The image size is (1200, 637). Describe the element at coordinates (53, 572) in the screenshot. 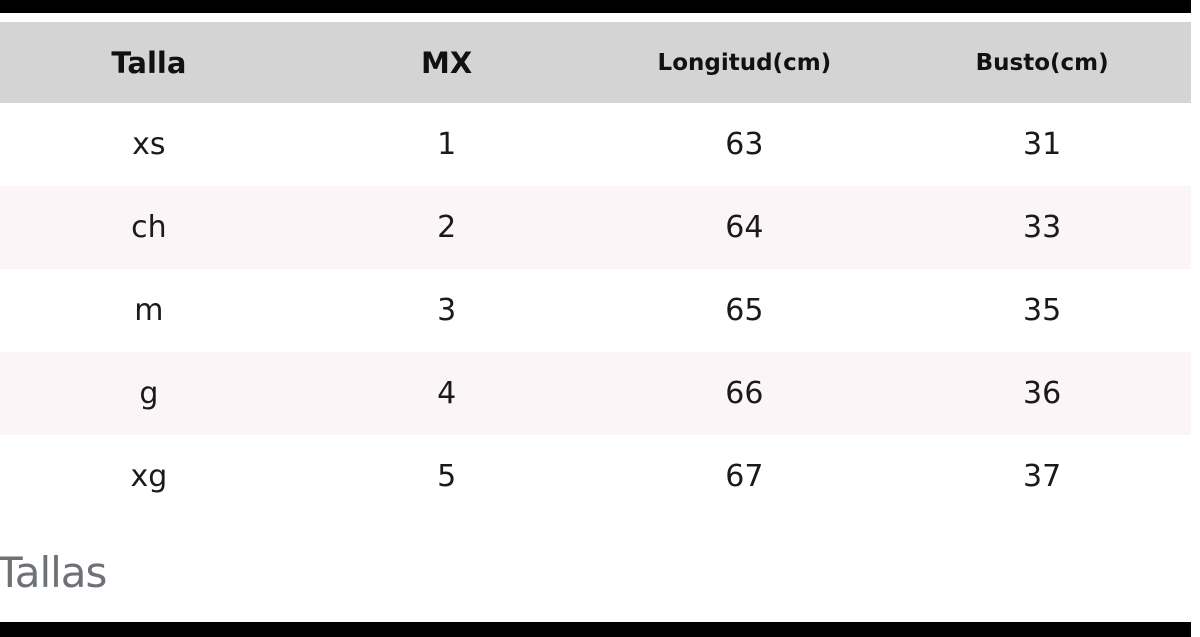

I see `section-caption-tallas: Tallas` at that location.